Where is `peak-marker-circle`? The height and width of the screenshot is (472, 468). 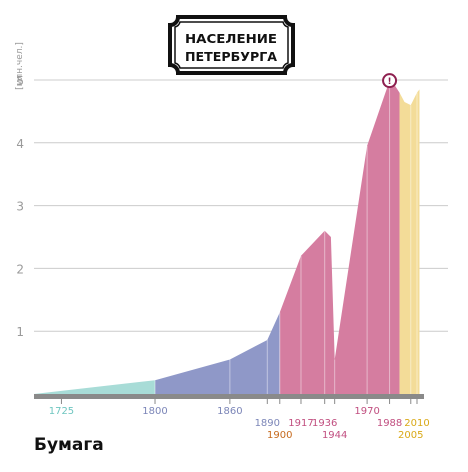 peak-marker-circle is located at coordinates (390, 81).